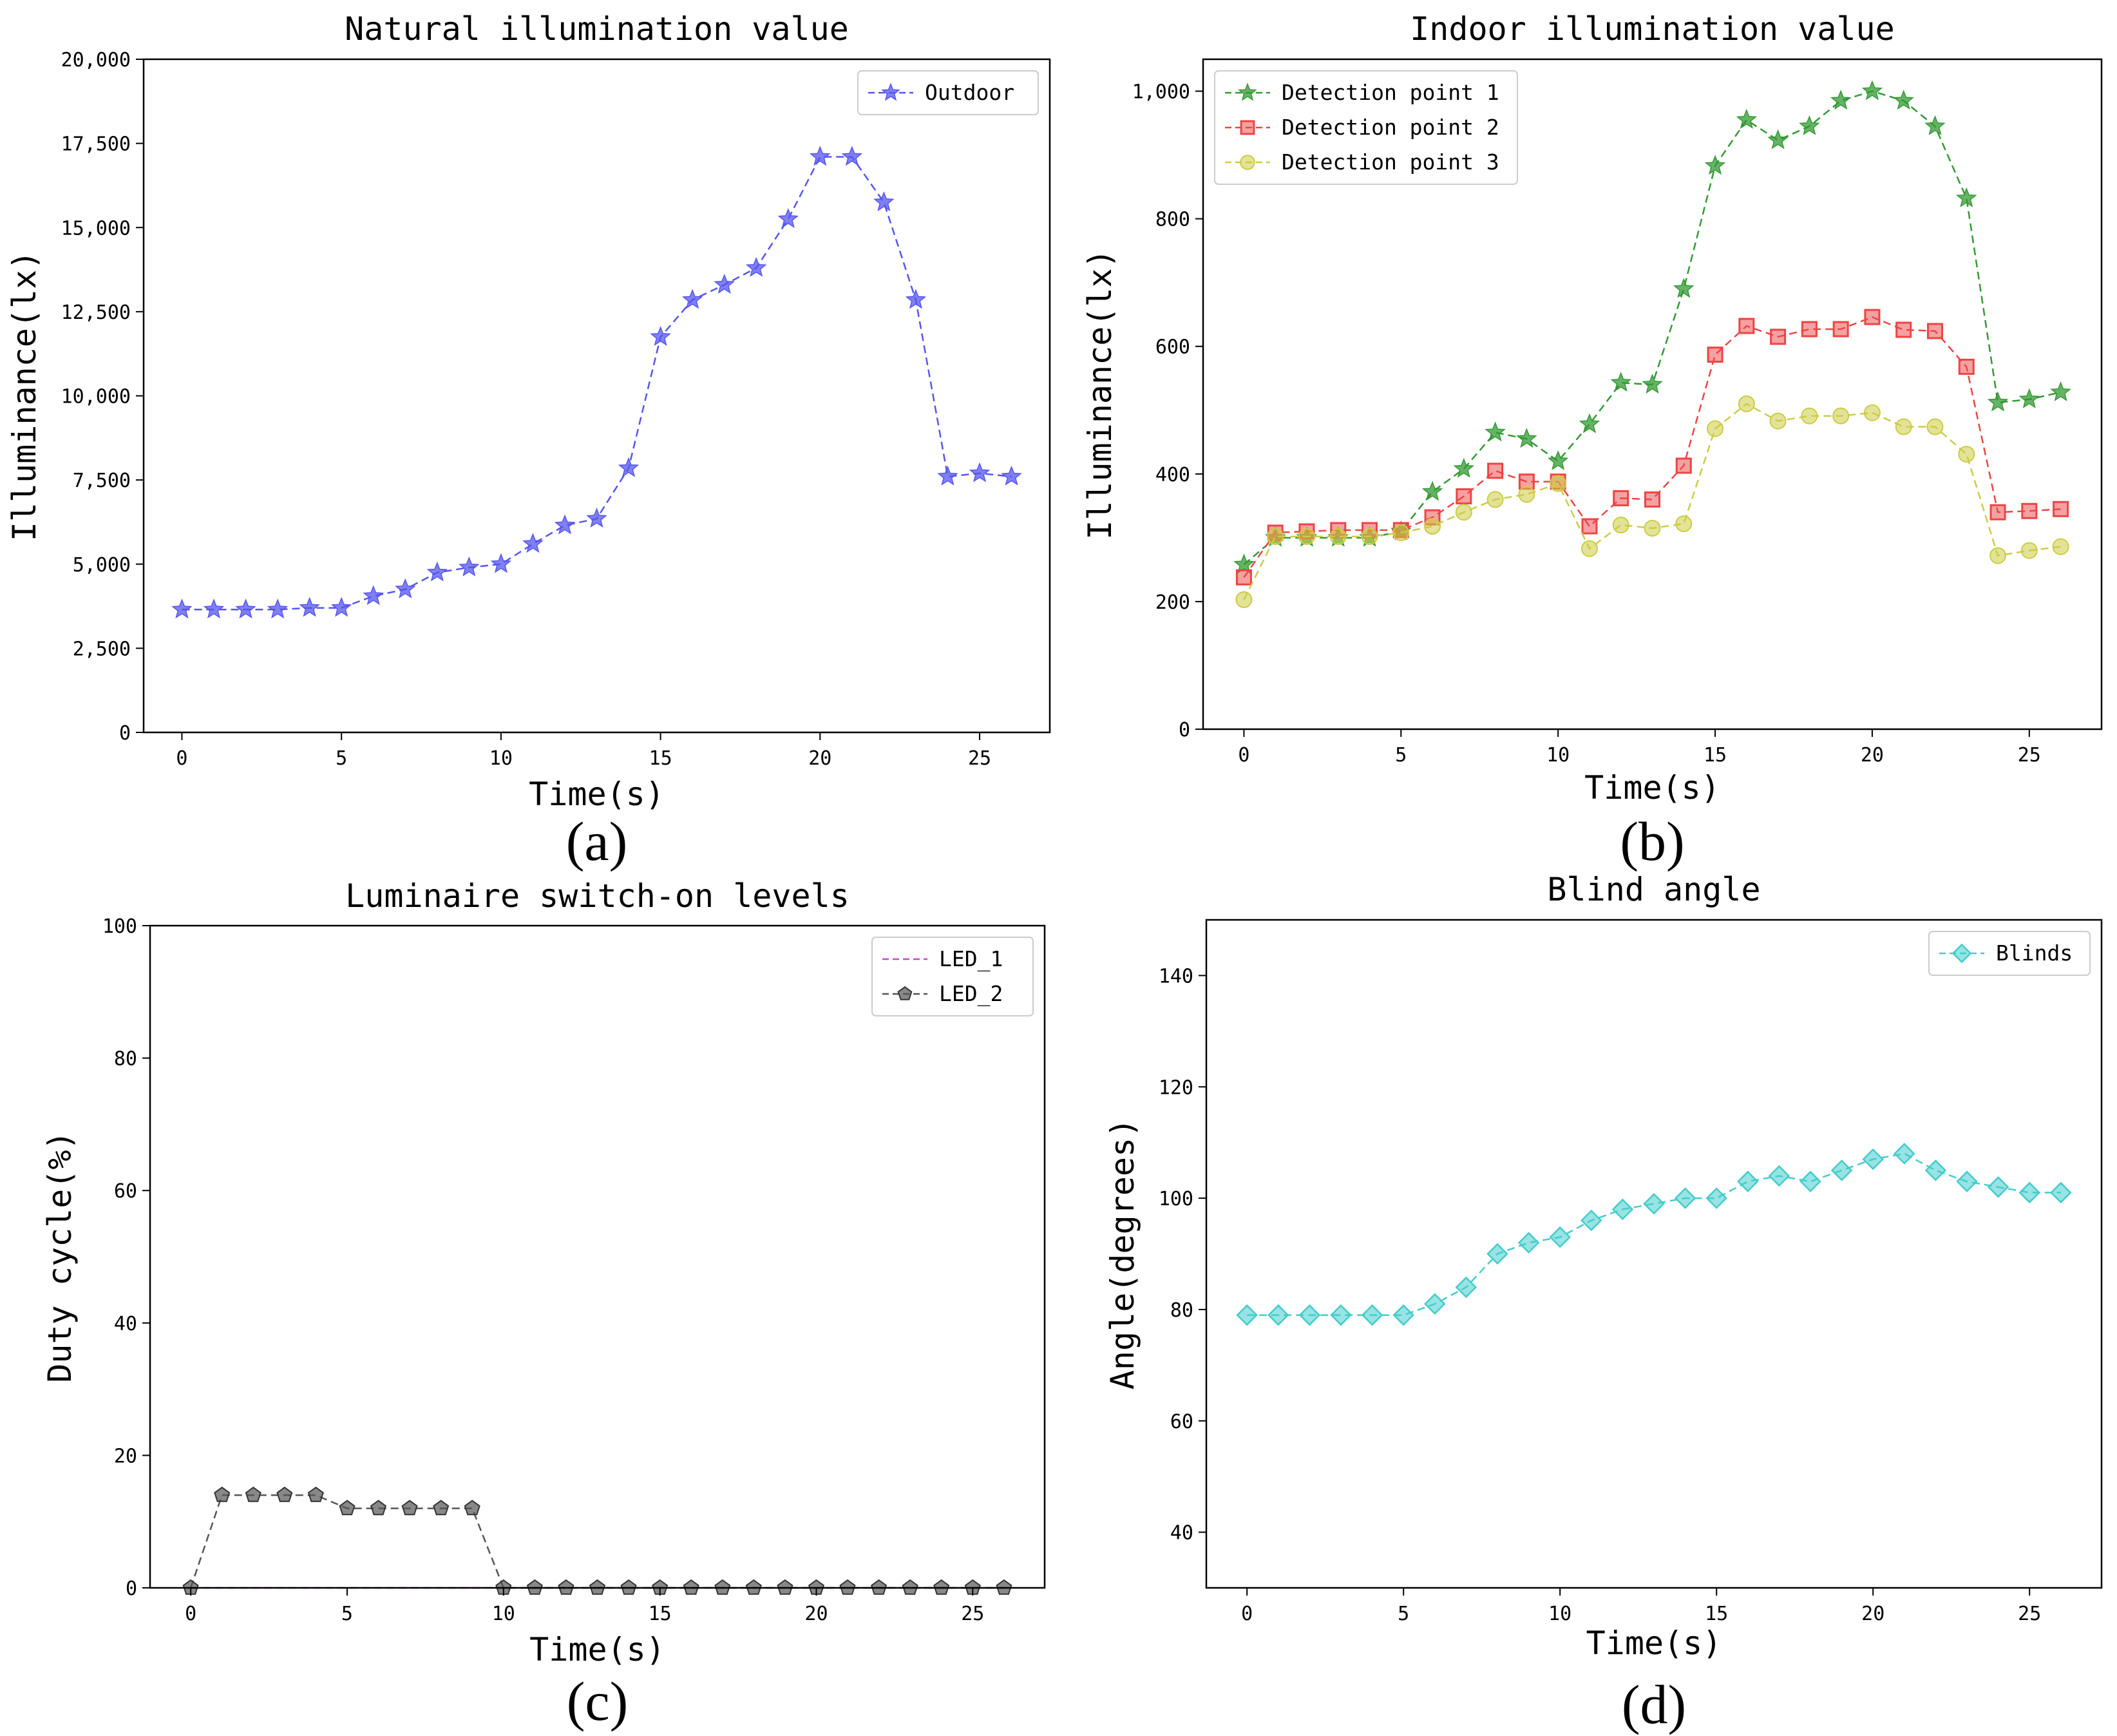 This screenshot has height=1736, width=2117. I want to click on chart-d-legend-box, so click(2009, 953).